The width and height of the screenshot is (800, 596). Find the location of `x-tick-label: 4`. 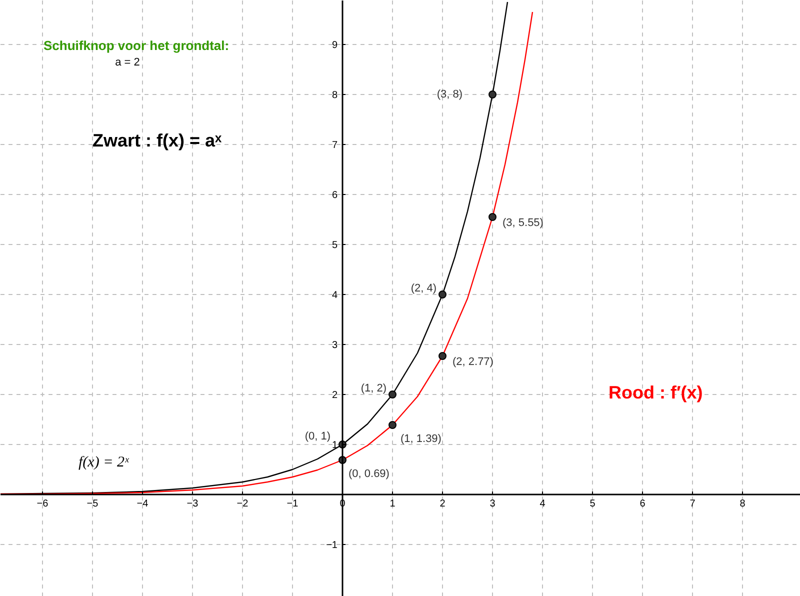

x-tick-label: 4 is located at coordinates (543, 504).